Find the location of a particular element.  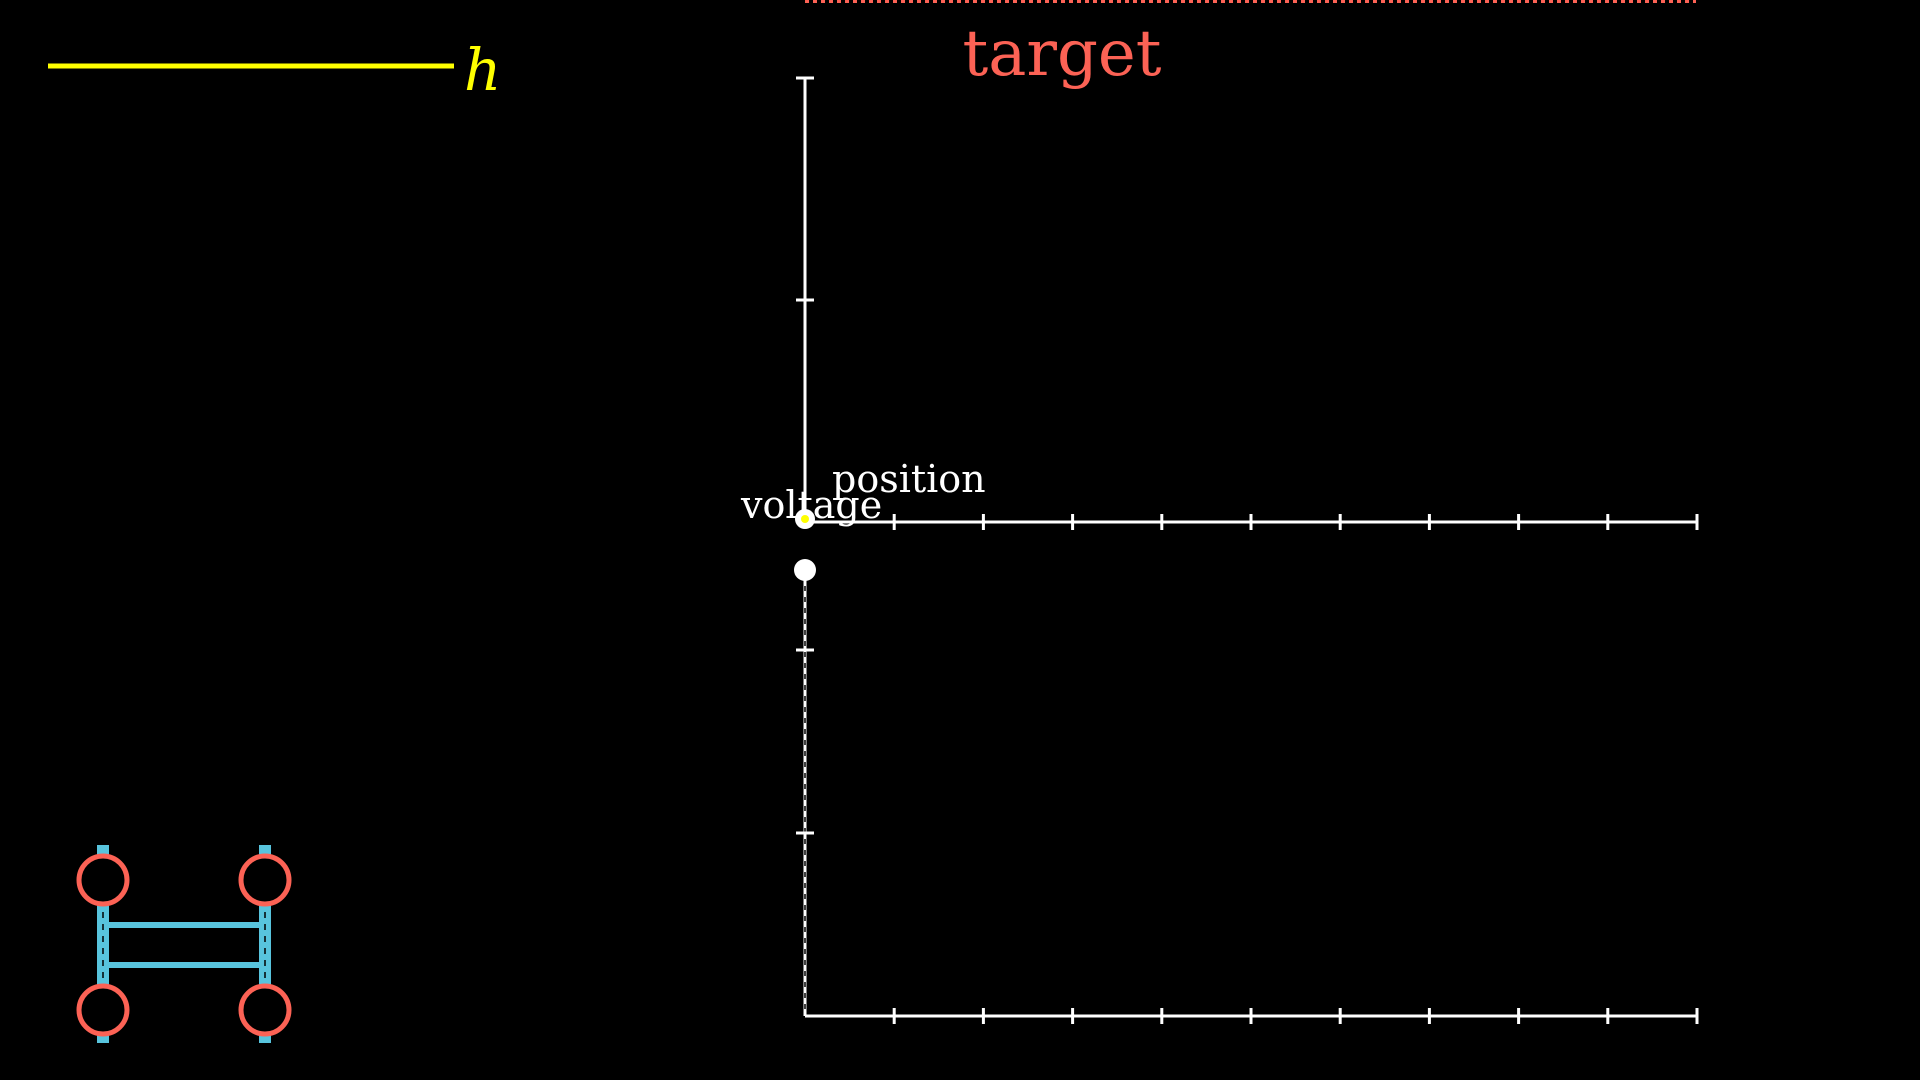

top-plot-x-ticks is located at coordinates (1295, 522).